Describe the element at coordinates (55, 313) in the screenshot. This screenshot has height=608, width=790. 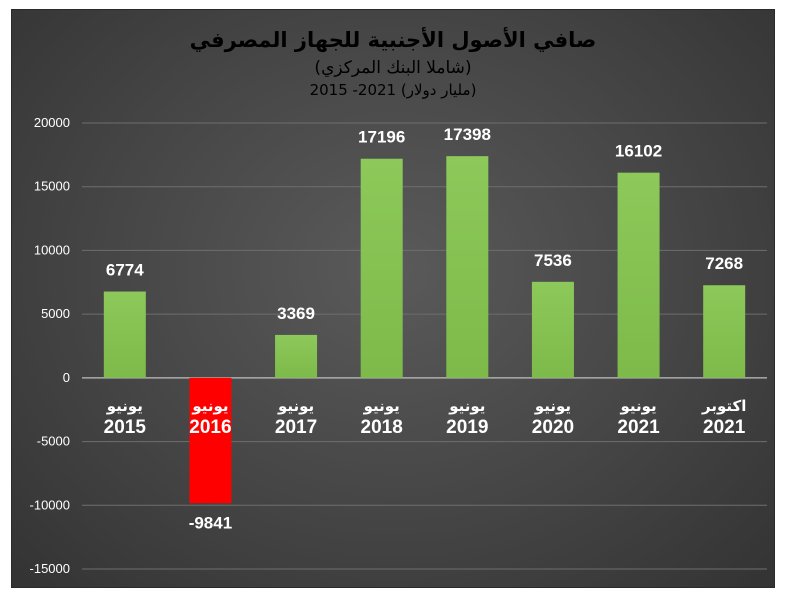
I see `y-tick-label: 5000` at that location.